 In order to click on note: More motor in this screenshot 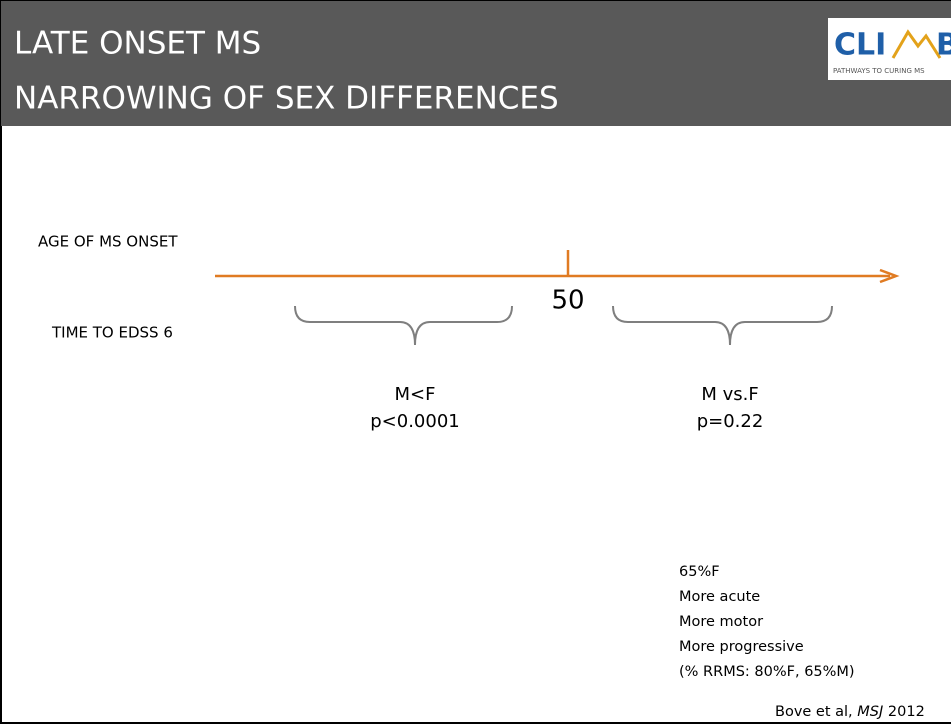, I will do `click(721, 622)`.